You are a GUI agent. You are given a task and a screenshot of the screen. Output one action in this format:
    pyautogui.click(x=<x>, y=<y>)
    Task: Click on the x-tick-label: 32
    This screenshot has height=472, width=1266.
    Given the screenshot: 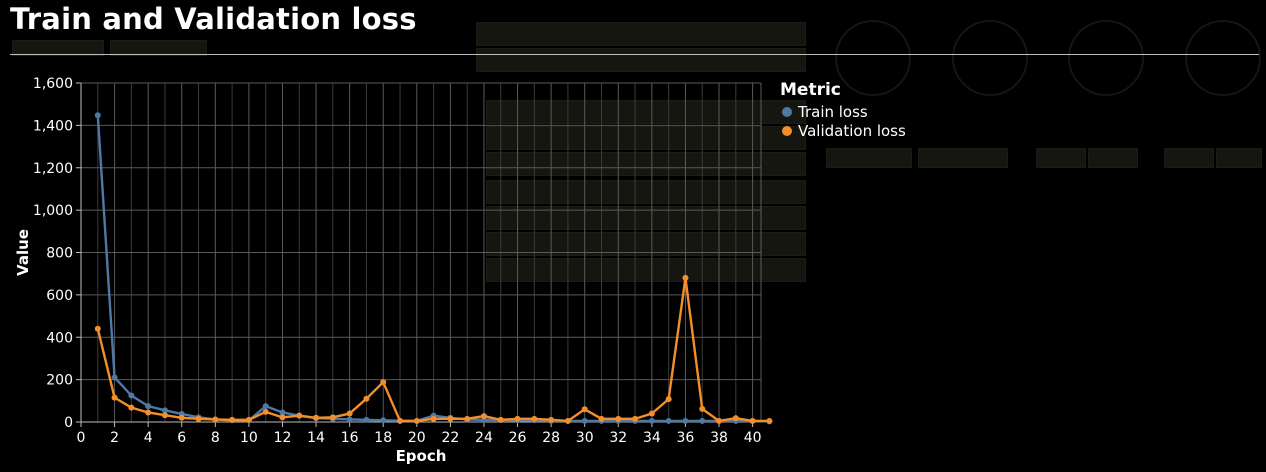 What is the action you would take?
    pyautogui.click(x=618, y=438)
    